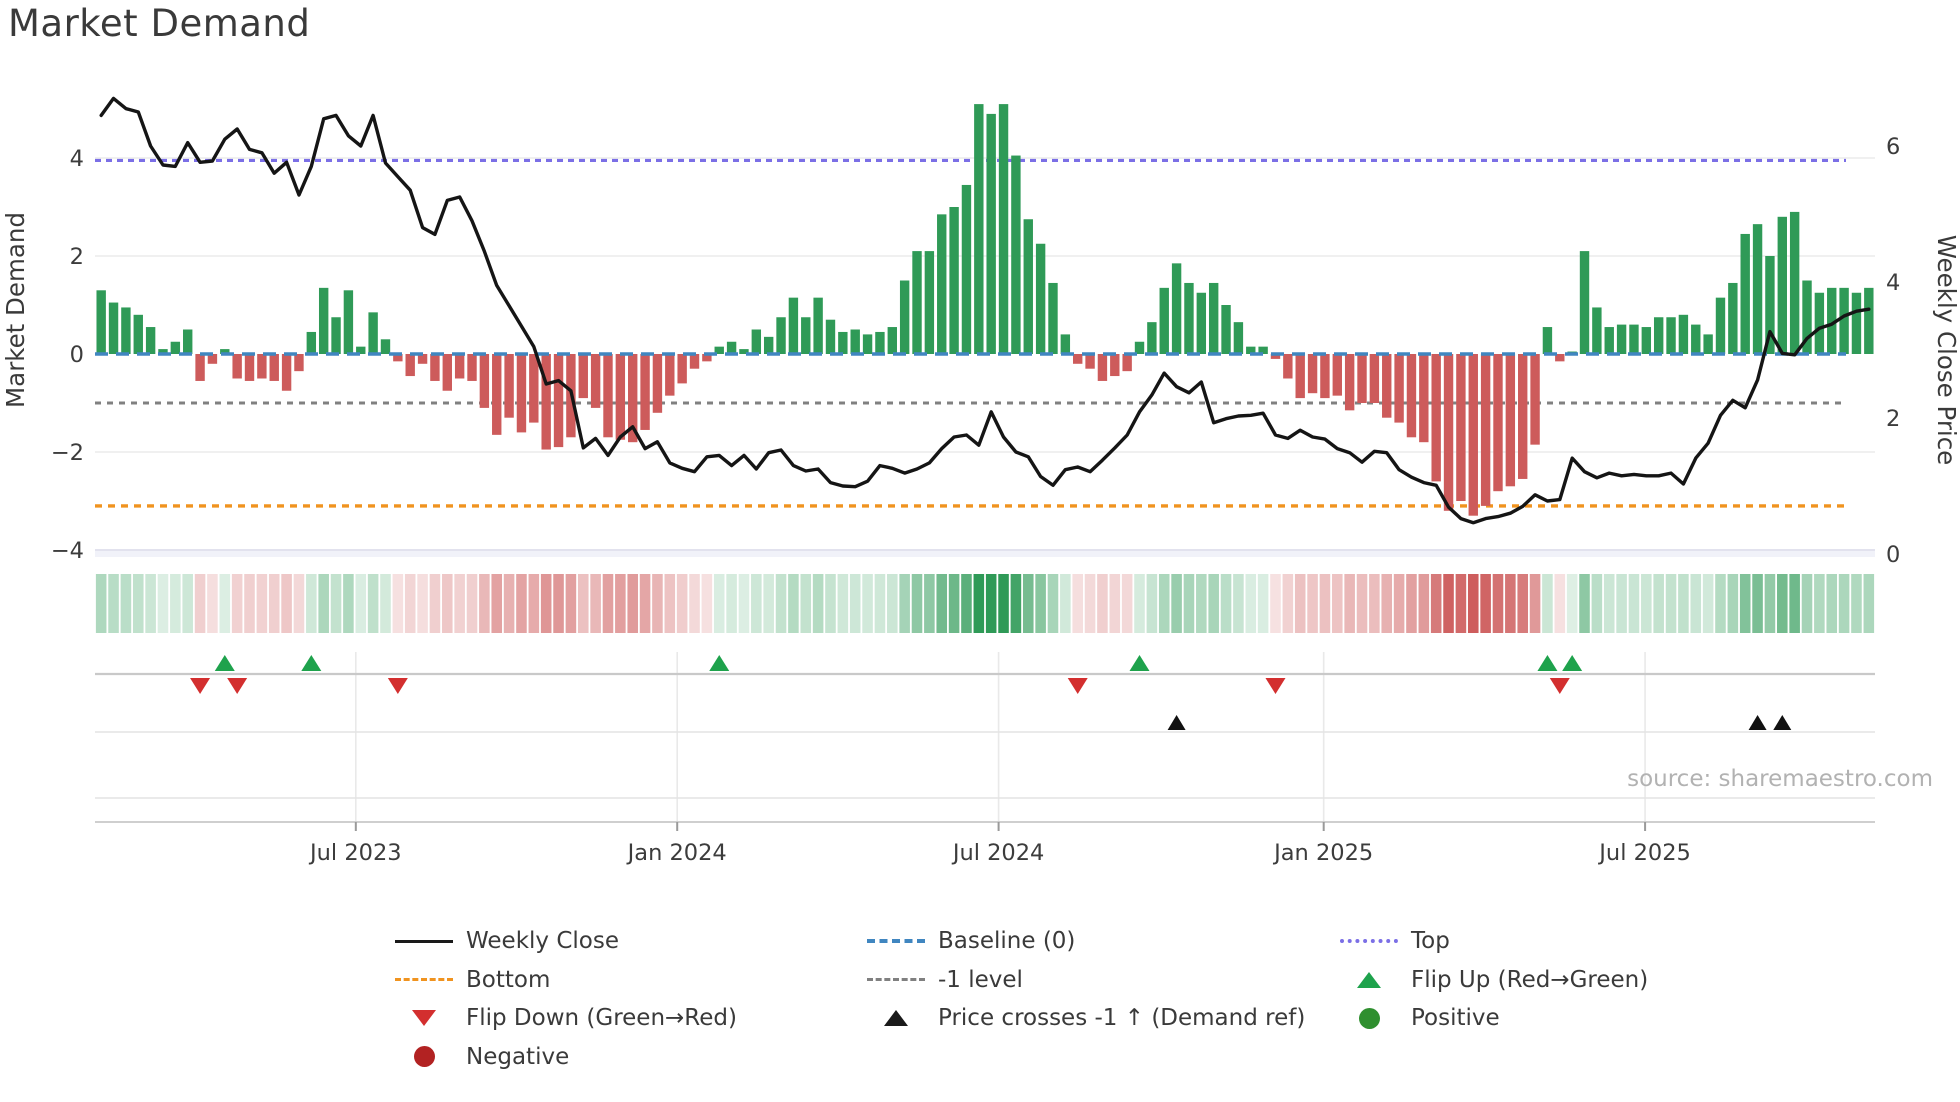 The image size is (1960, 1102). I want to click on right-tick-label: 6, so click(1893, 147).